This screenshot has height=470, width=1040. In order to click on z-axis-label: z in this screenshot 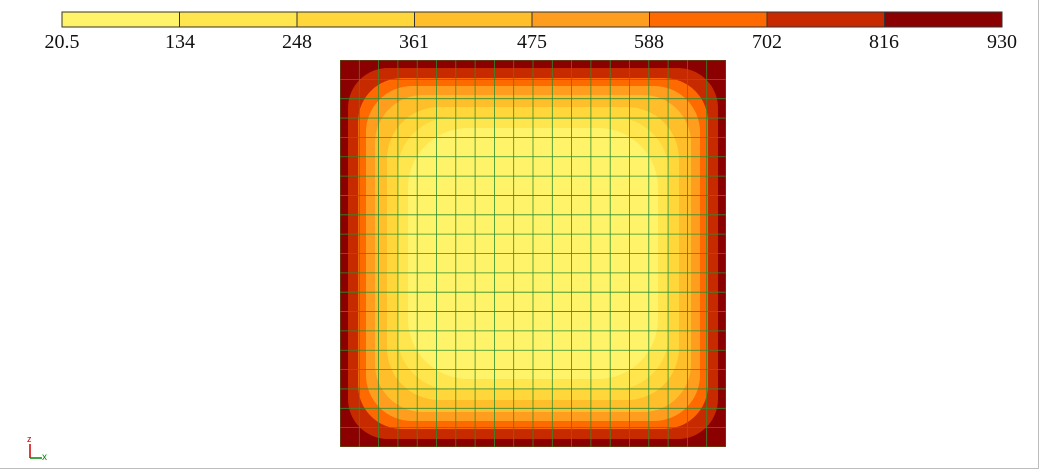, I will do `click(29, 439)`.